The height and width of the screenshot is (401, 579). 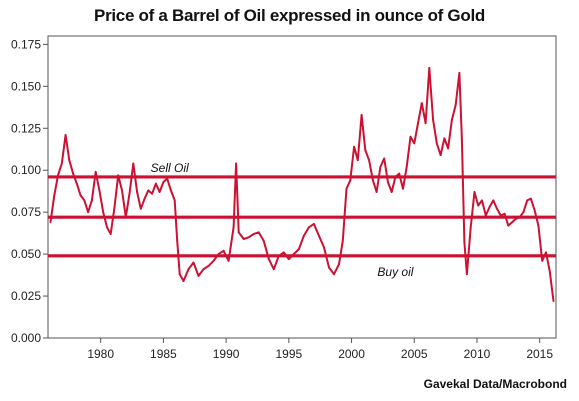 What do you see at coordinates (288, 354) in the screenshot?
I see `x-tick-label: 1995` at bounding box center [288, 354].